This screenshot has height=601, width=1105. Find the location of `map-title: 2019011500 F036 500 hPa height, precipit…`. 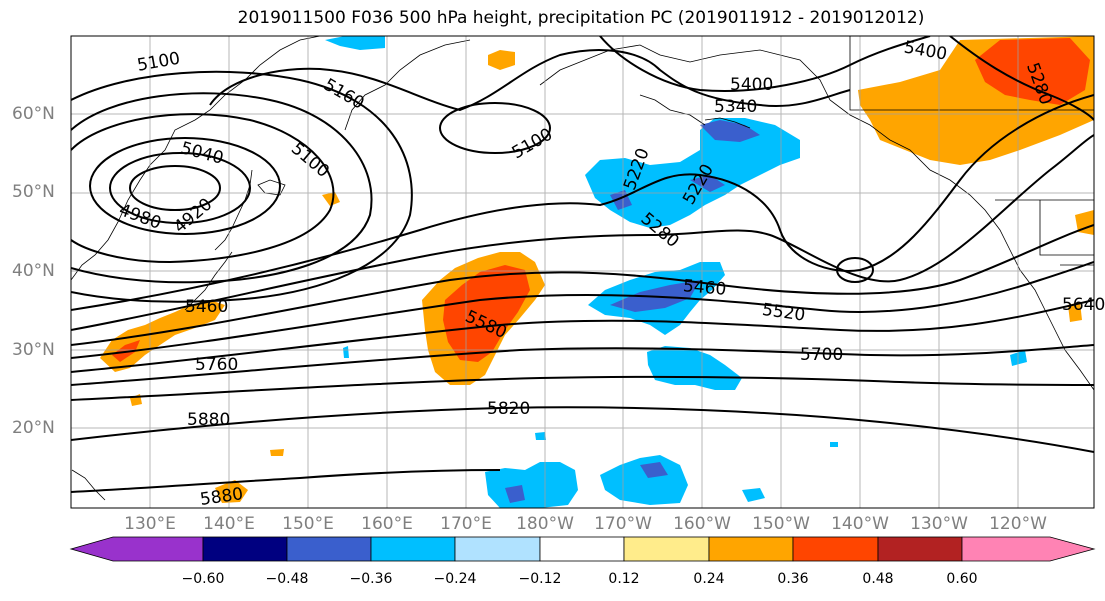

map-title: 2019011500 F036 500 hPa height, precipit… is located at coordinates (581, 18).